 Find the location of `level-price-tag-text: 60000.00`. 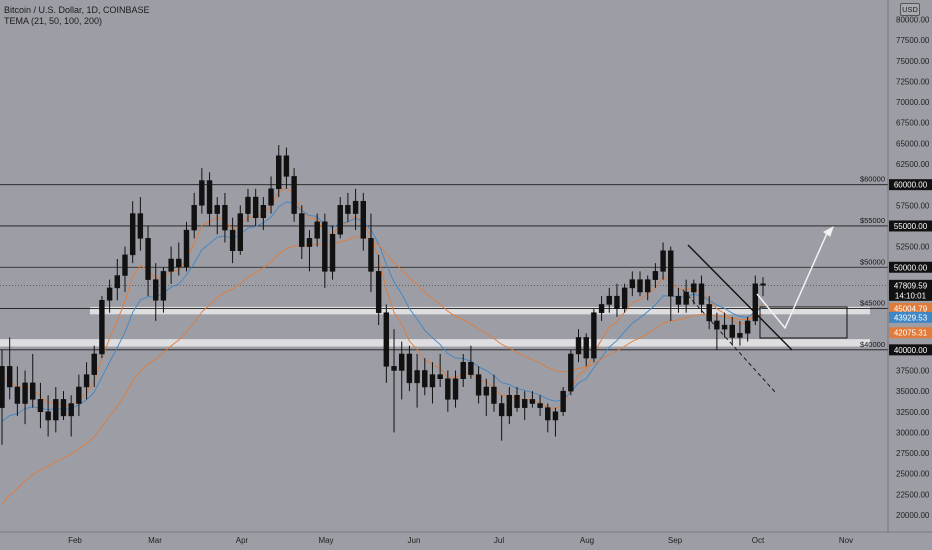

level-price-tag-text: 60000.00 is located at coordinates (911, 185).